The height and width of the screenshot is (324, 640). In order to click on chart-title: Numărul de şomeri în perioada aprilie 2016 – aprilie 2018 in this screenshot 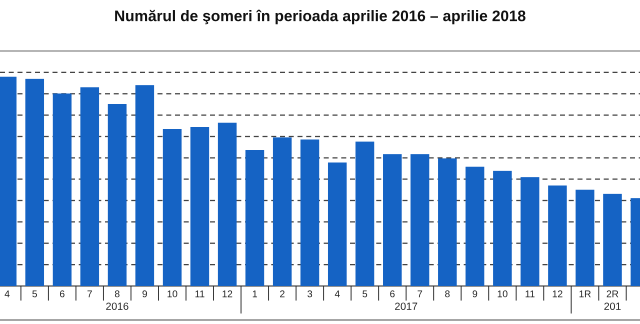, I will do `click(320, 17)`.